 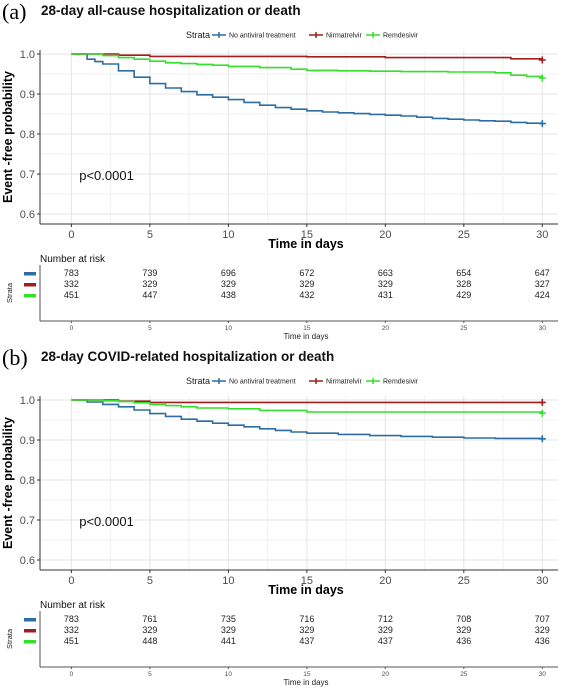 I want to click on risk-count: 735, so click(x=228, y=619).